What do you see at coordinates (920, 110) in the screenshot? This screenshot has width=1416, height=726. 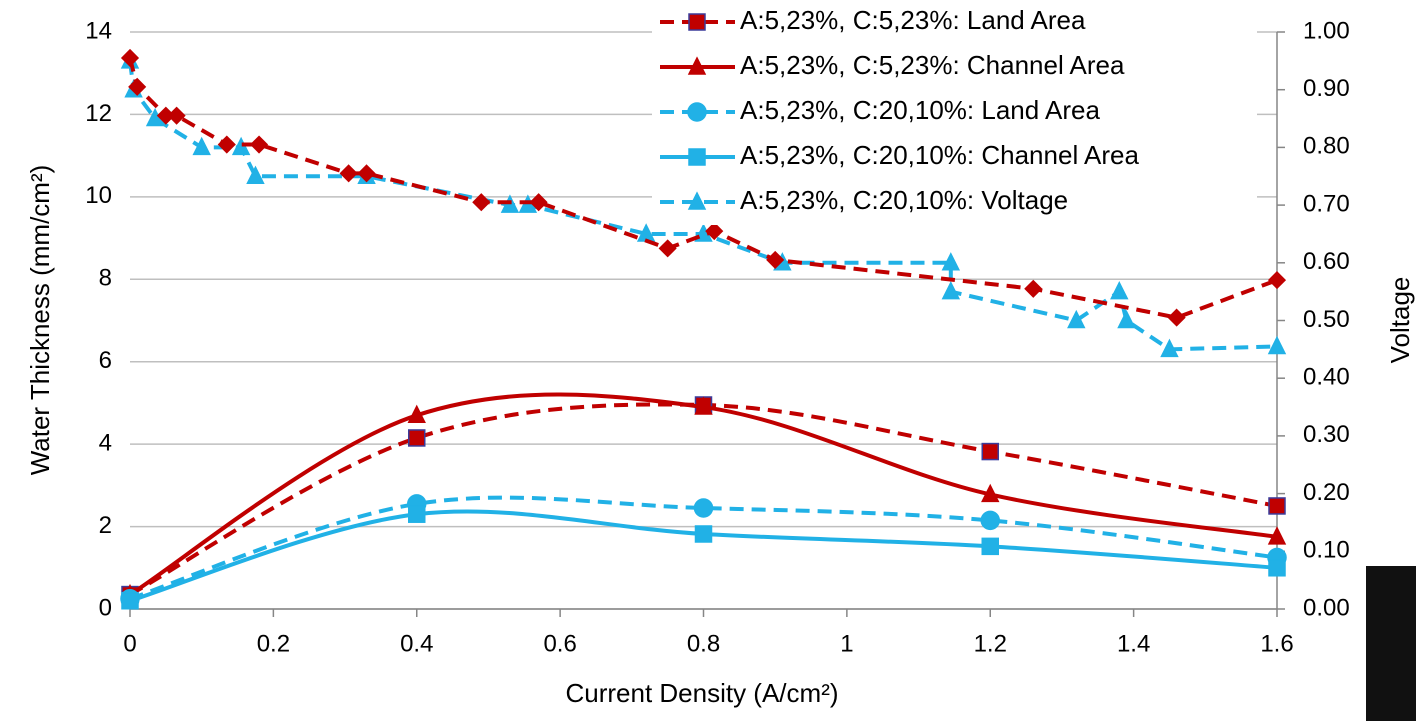 I see `legend-label: A:5,23%, C:20,10%: Land Area` at bounding box center [920, 110].